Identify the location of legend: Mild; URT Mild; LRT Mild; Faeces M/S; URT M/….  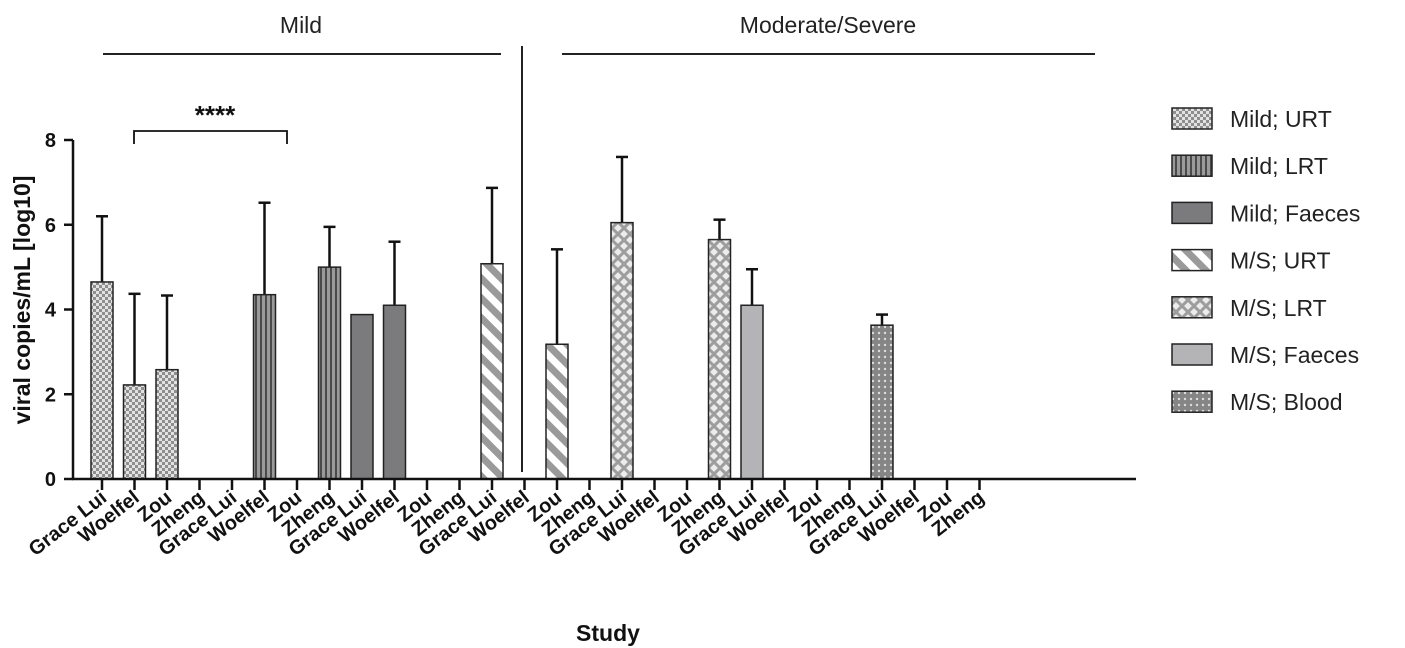
(1265, 260).